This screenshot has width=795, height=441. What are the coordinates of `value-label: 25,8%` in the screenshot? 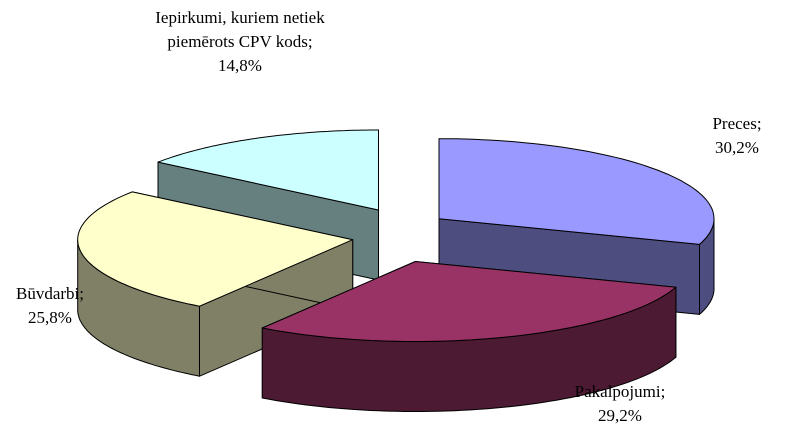 It's located at (50, 317).